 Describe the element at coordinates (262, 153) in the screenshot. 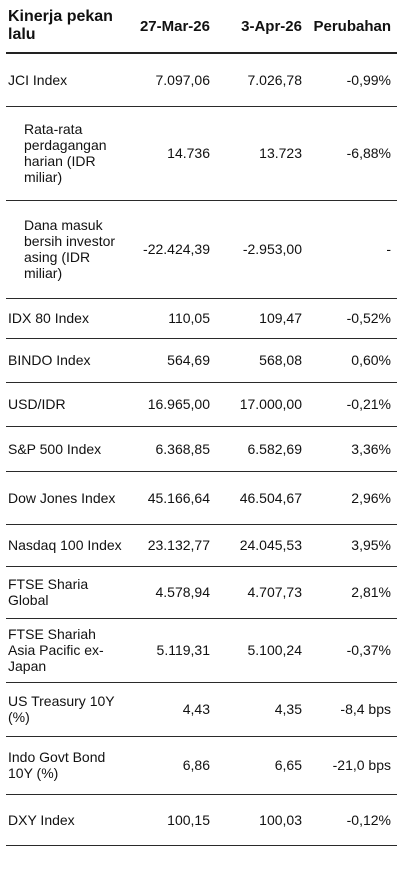

I see `value-current: 13.723` at that location.